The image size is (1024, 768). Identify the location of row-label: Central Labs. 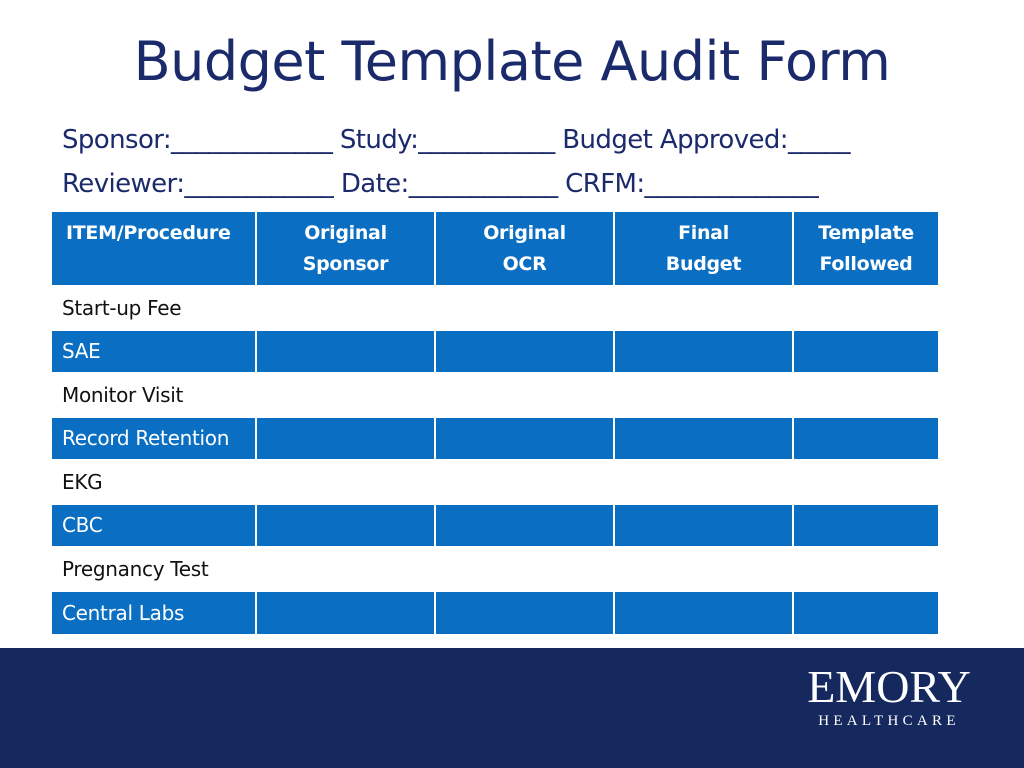
(154, 611).